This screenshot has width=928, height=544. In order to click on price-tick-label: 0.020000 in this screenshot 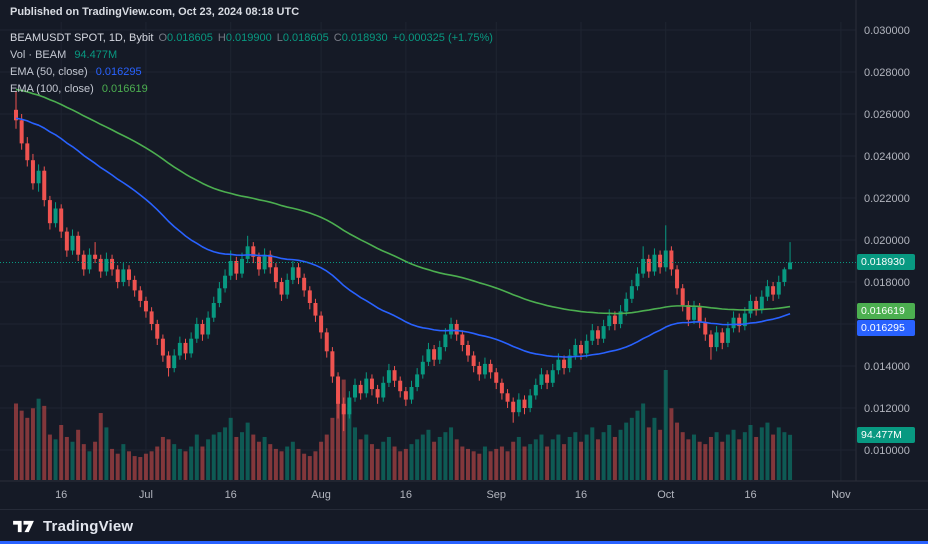, I will do `click(887, 241)`.